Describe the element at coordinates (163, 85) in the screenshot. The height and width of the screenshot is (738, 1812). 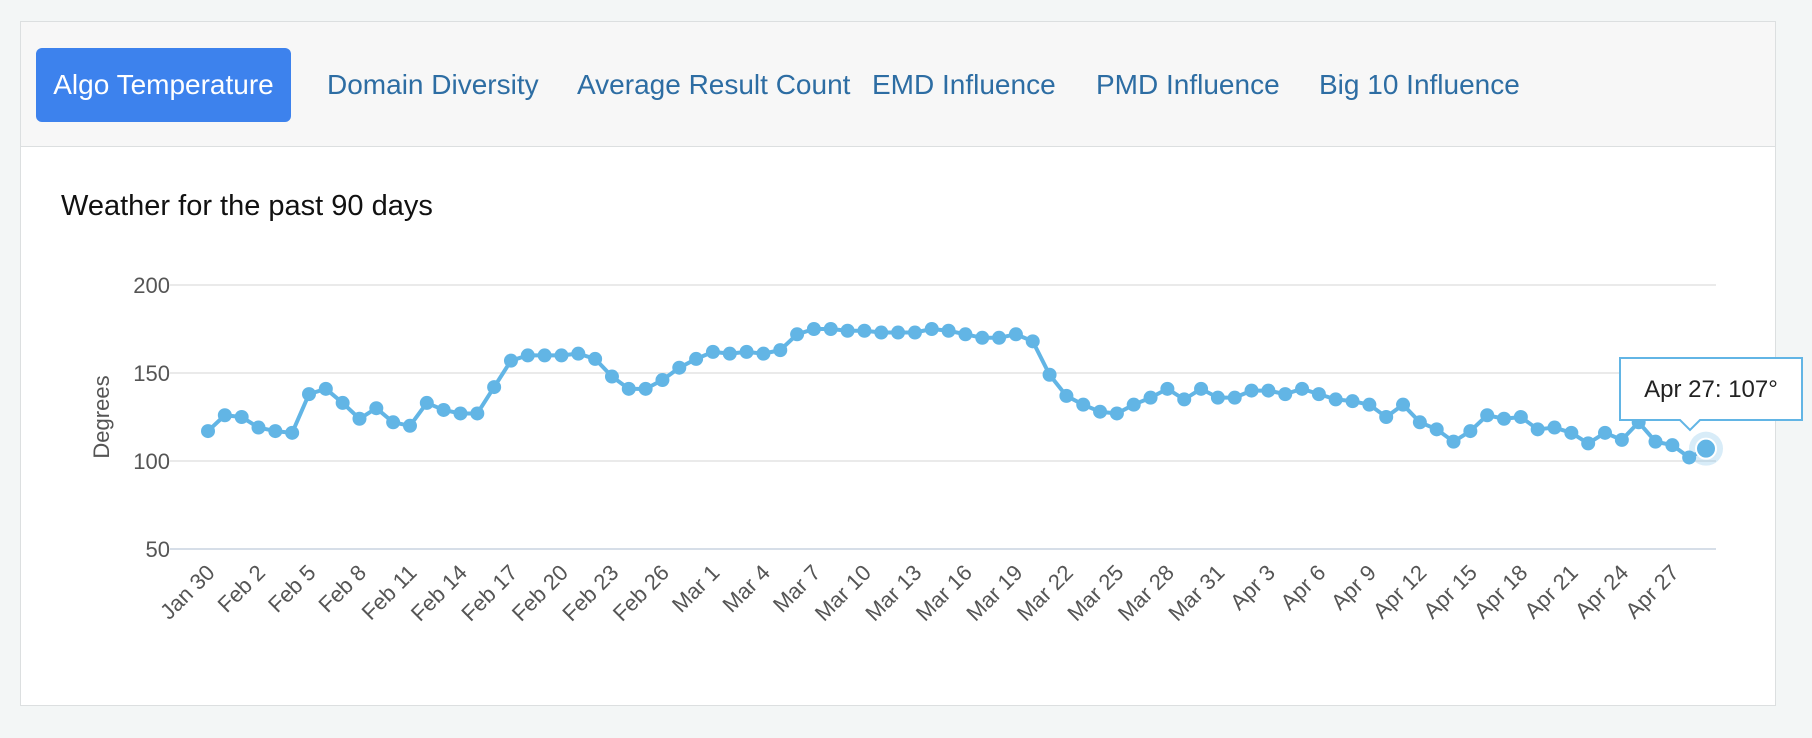
I see `tab-algo-temperature: Algo Temperature` at that location.